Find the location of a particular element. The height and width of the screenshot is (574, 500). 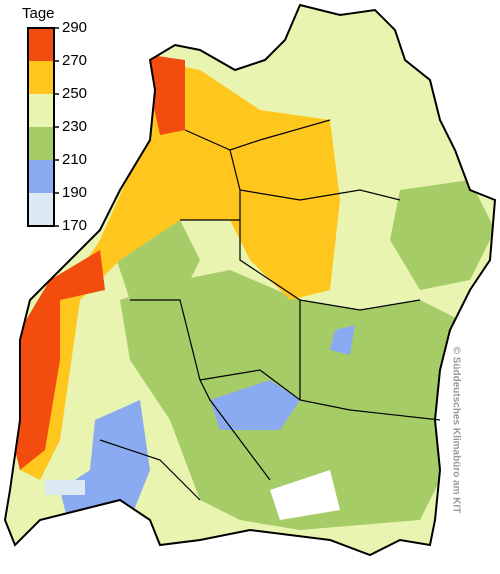

legend-tick-label: 290 is located at coordinates (74, 27).